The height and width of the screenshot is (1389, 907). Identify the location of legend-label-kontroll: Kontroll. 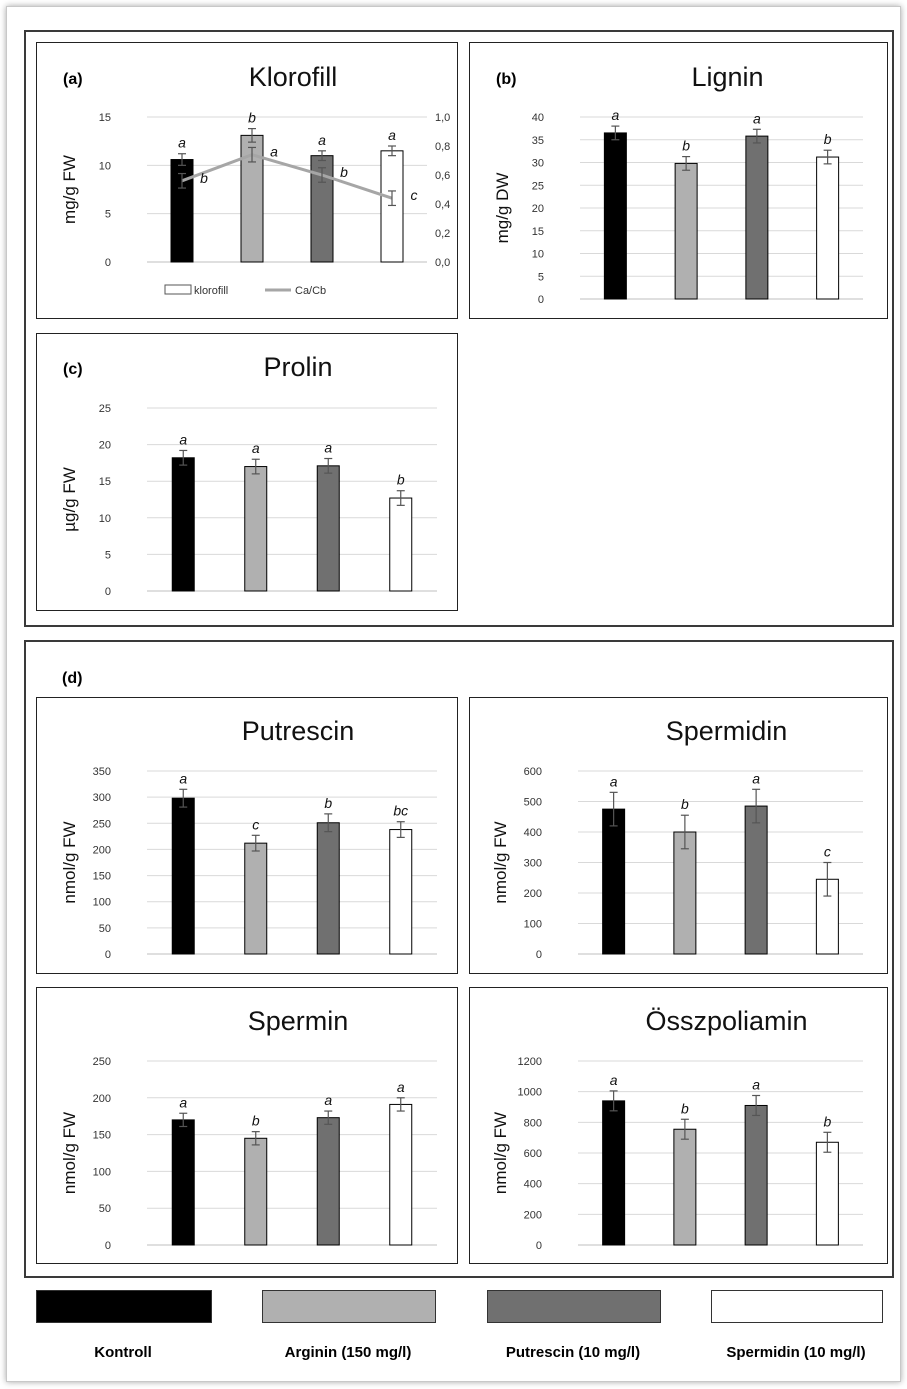
(123, 1352).